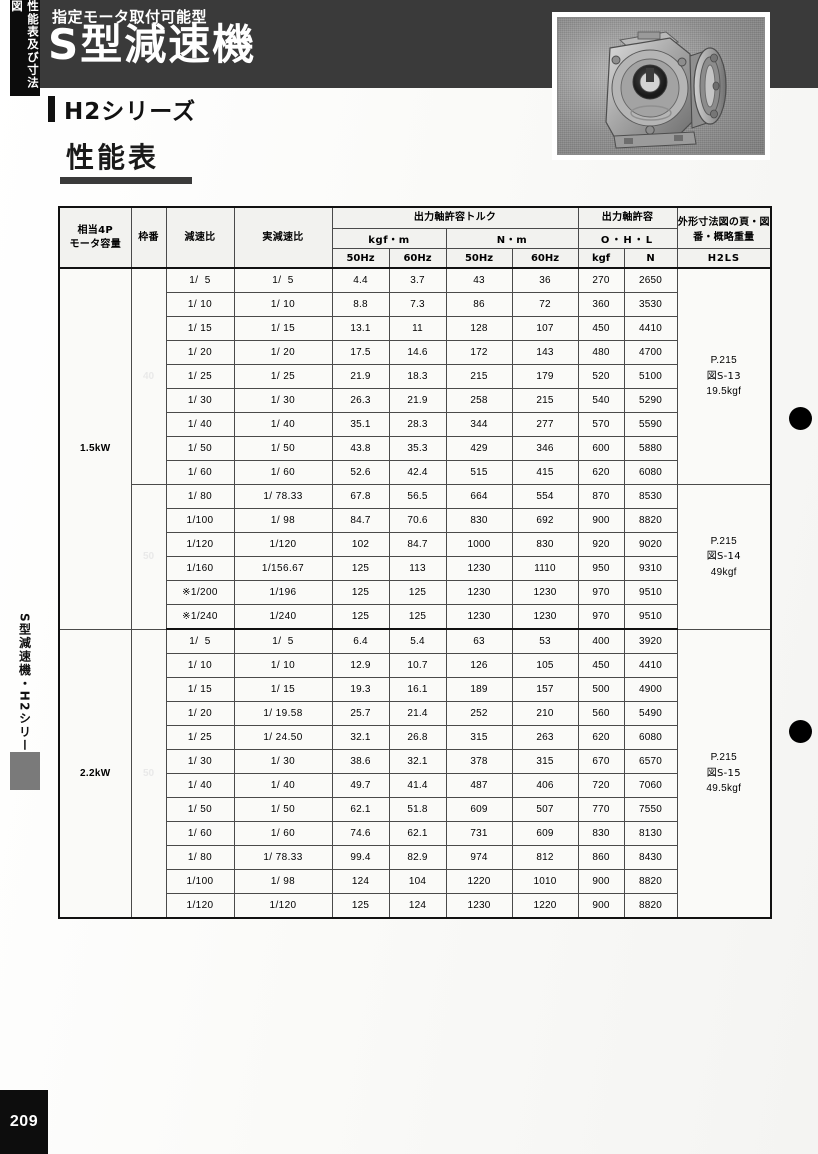  Describe the element at coordinates (283, 906) in the screenshot. I see `cell-actual-ratio: 1/120` at that location.